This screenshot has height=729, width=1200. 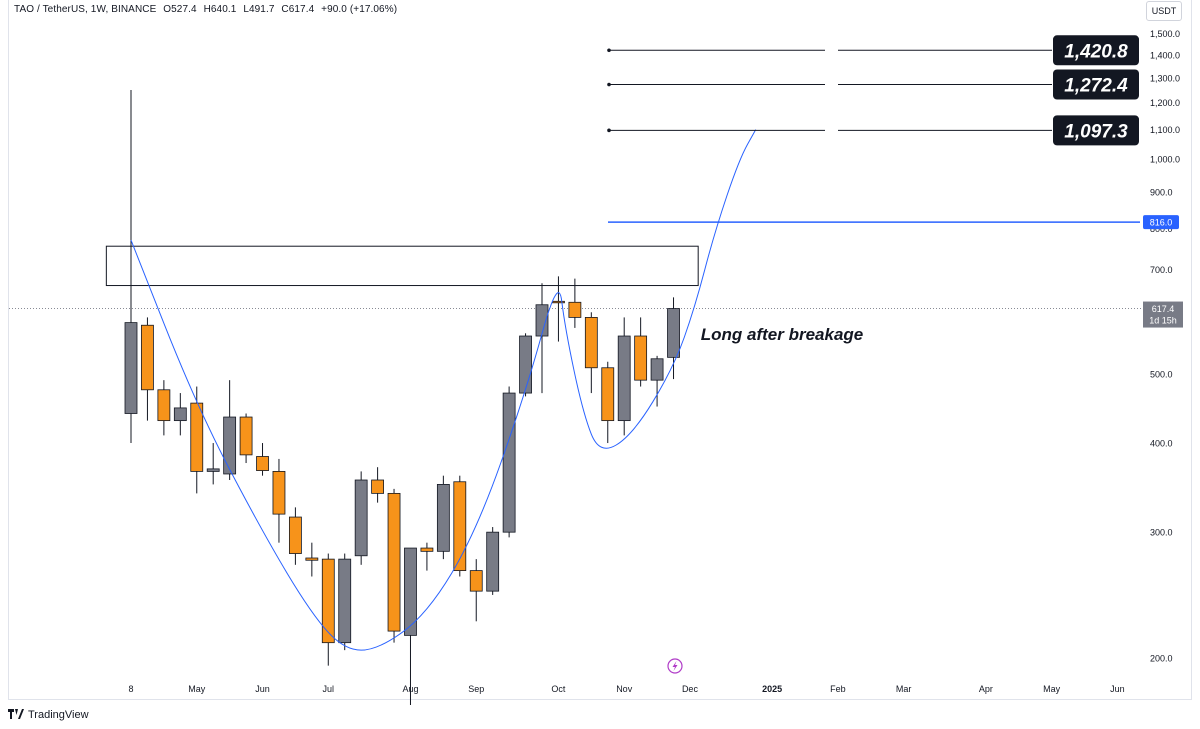 I want to click on y-tick-label: 1,300.0, so click(x=1165, y=78).